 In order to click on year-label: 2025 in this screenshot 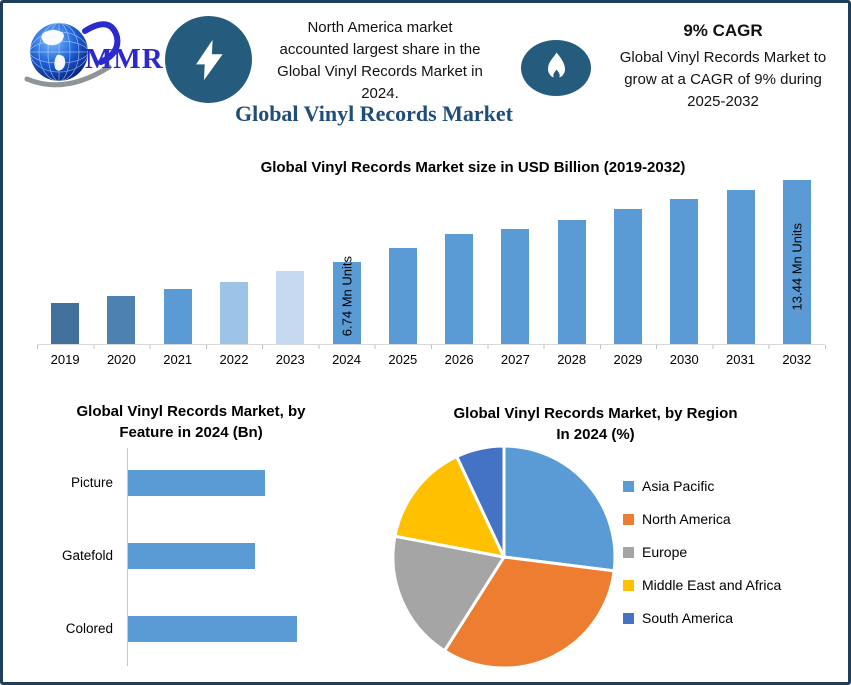, I will do `click(403, 359)`.